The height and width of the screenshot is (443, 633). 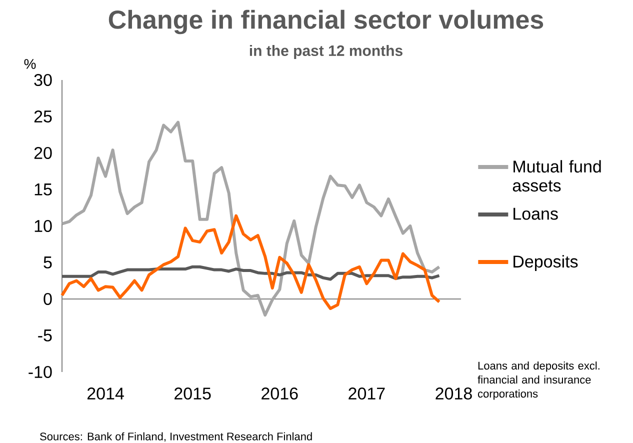 I want to click on y-tick-label: 25, so click(x=43, y=116).